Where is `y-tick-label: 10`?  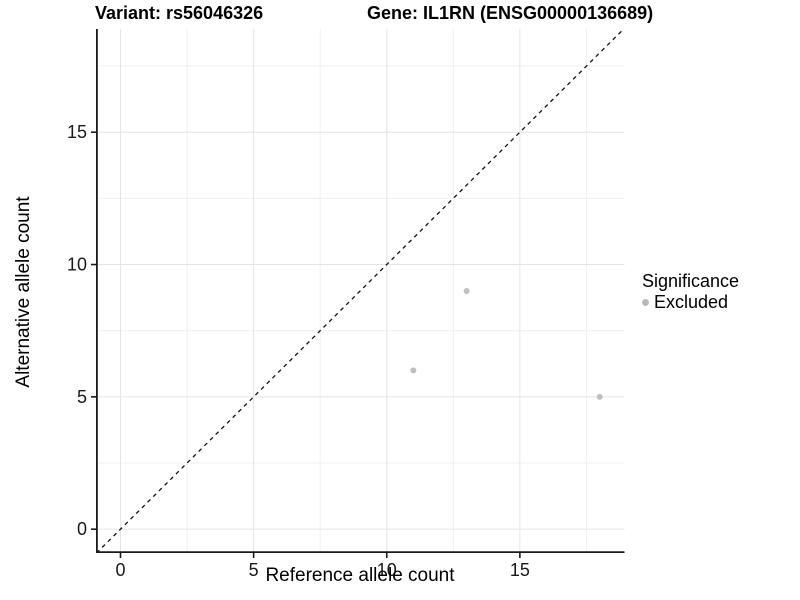
y-tick-label: 10 is located at coordinates (76, 265).